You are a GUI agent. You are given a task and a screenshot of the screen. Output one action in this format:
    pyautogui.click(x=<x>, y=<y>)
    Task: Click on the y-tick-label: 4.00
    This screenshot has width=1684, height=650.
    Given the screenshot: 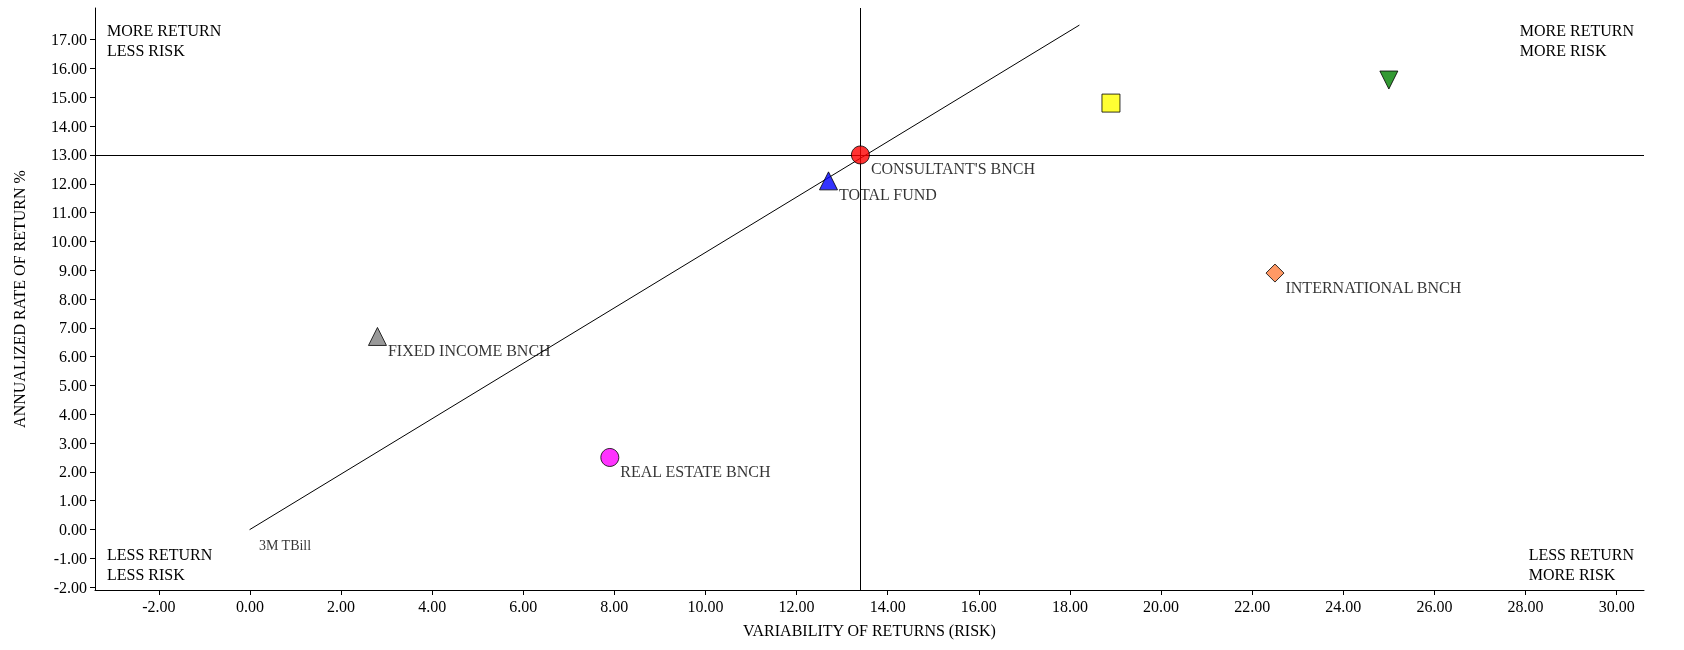 What is the action you would take?
    pyautogui.click(x=73, y=414)
    